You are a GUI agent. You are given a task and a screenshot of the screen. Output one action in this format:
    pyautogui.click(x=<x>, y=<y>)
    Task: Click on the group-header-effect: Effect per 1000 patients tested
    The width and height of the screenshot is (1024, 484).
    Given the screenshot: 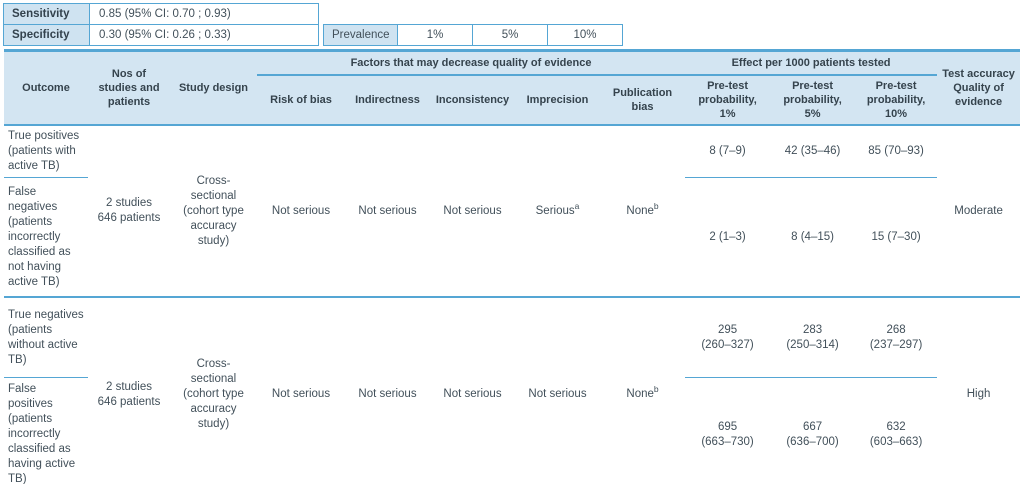 What is the action you would take?
    pyautogui.click(x=811, y=63)
    